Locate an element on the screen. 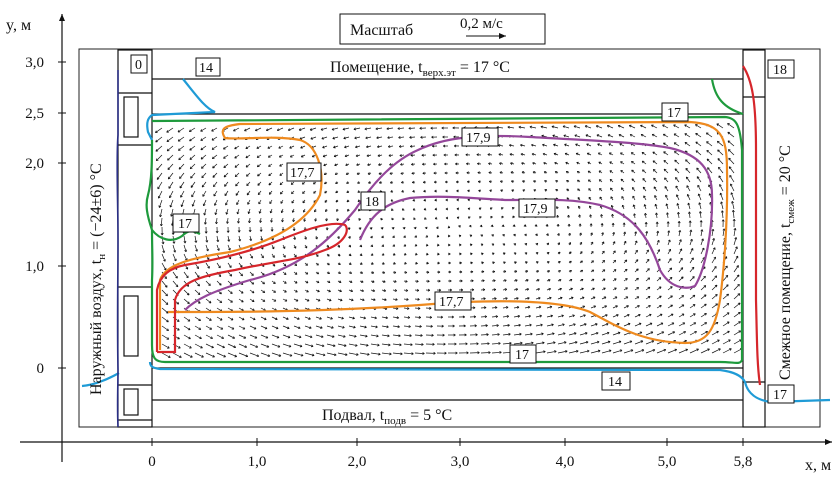  y-tick-label: 3,0 is located at coordinates (34, 63).